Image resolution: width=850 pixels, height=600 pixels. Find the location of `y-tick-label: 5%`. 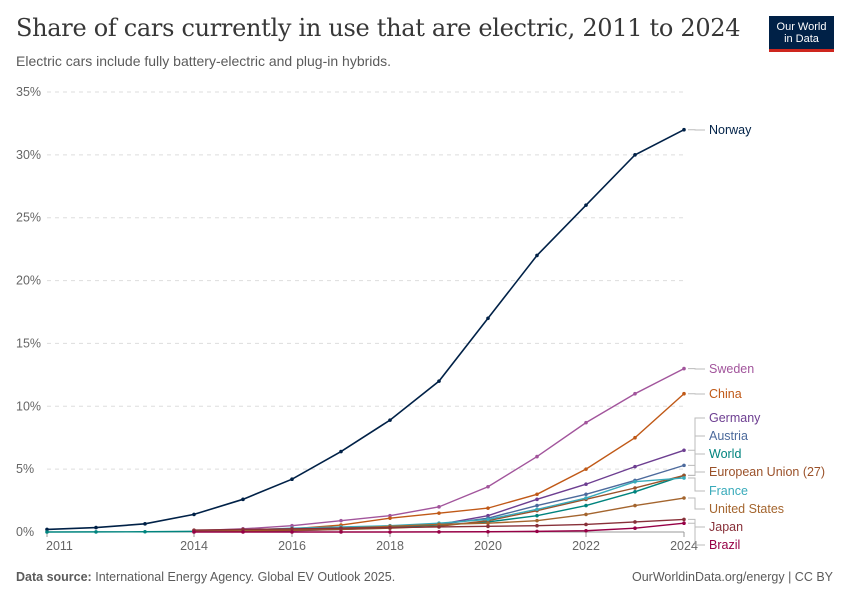

y-tick-label: 5% is located at coordinates (25, 469).